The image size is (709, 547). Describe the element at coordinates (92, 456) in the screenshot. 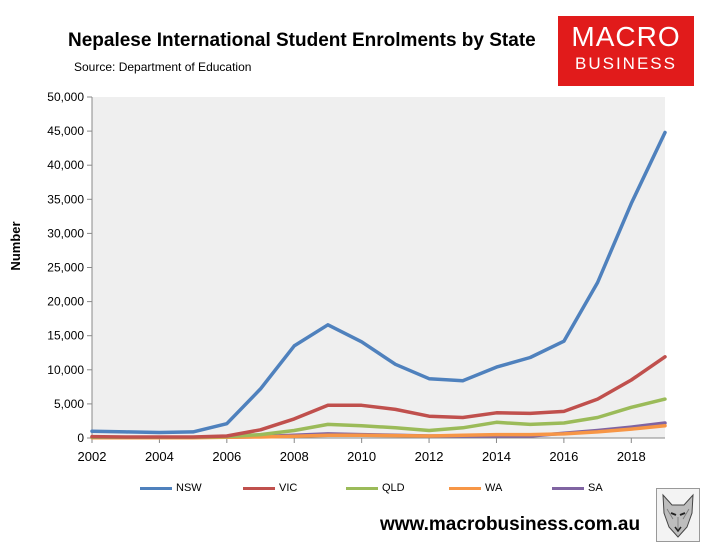

I see `x-tick-label: 2002` at that location.